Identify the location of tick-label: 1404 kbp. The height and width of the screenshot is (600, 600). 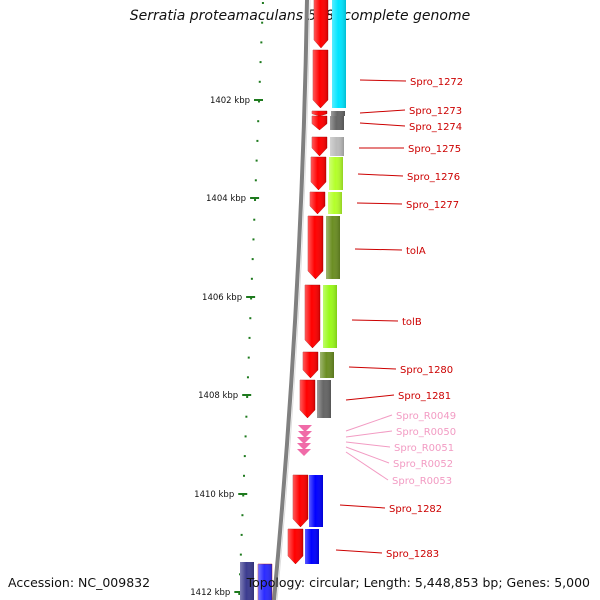
(226, 199).